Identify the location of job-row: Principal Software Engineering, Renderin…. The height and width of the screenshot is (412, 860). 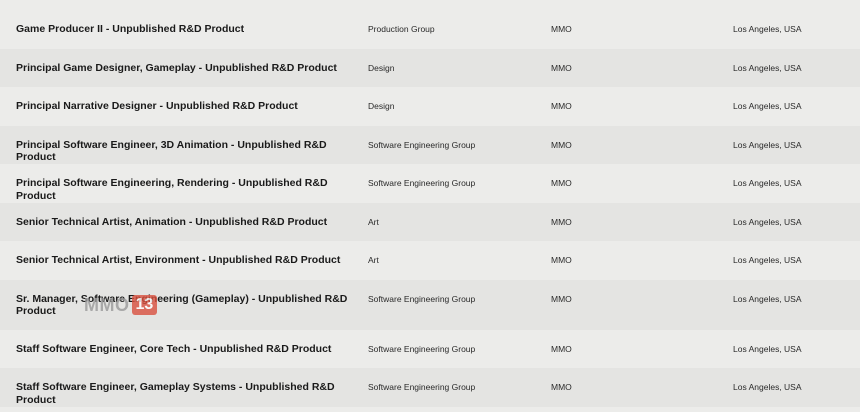
(430, 183).